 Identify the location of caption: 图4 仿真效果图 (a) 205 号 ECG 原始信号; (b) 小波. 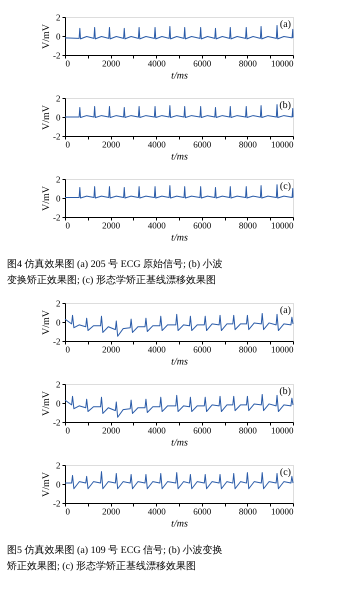
(115, 264).